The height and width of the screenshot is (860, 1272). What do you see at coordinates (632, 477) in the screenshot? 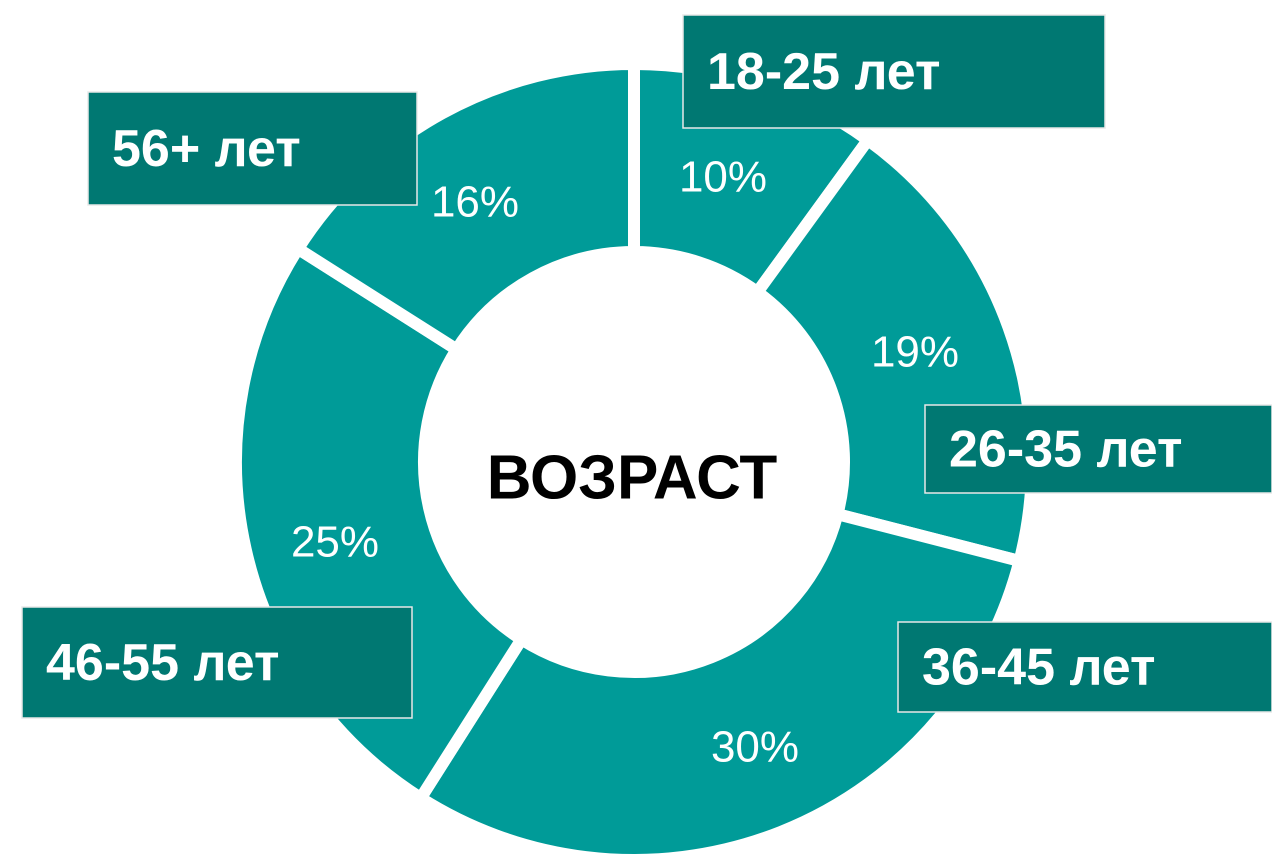
I see `center-label: ВОЗРАСТ` at bounding box center [632, 477].